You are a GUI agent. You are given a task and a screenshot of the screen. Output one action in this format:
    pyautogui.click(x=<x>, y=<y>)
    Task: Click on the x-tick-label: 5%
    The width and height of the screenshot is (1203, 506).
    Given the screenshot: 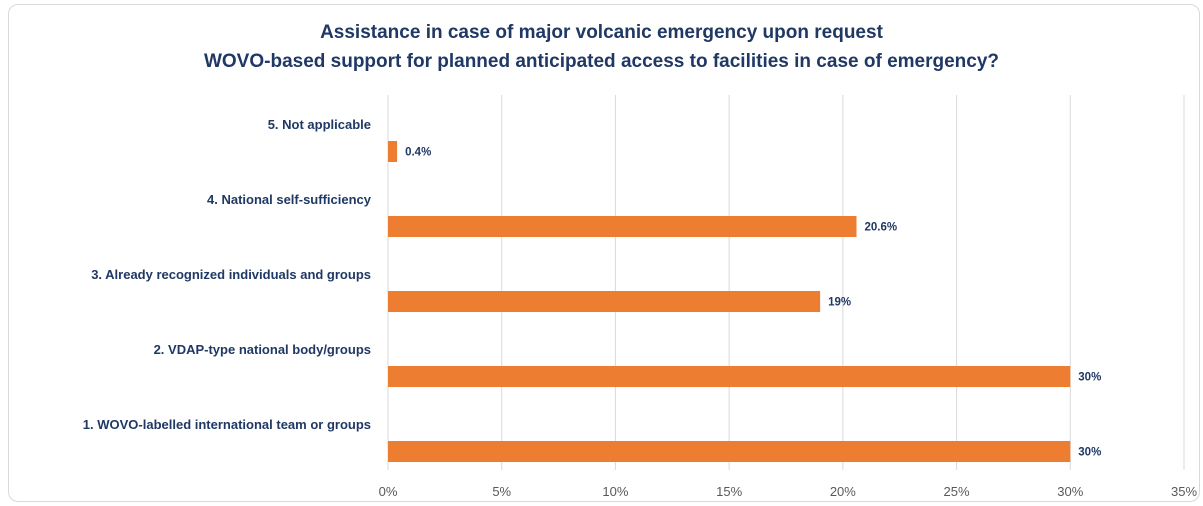 What is the action you would take?
    pyautogui.click(x=501, y=491)
    